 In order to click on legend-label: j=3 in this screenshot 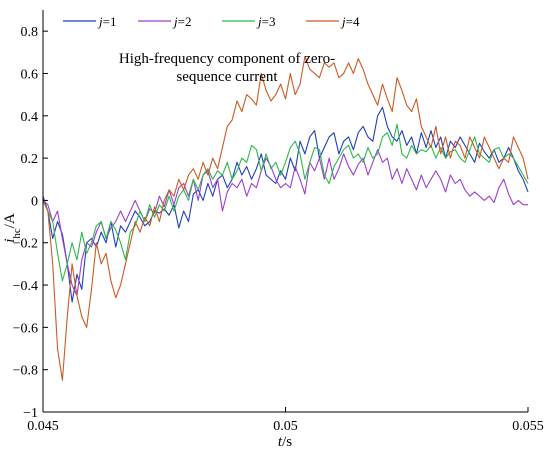, I will do `click(265, 21)`.